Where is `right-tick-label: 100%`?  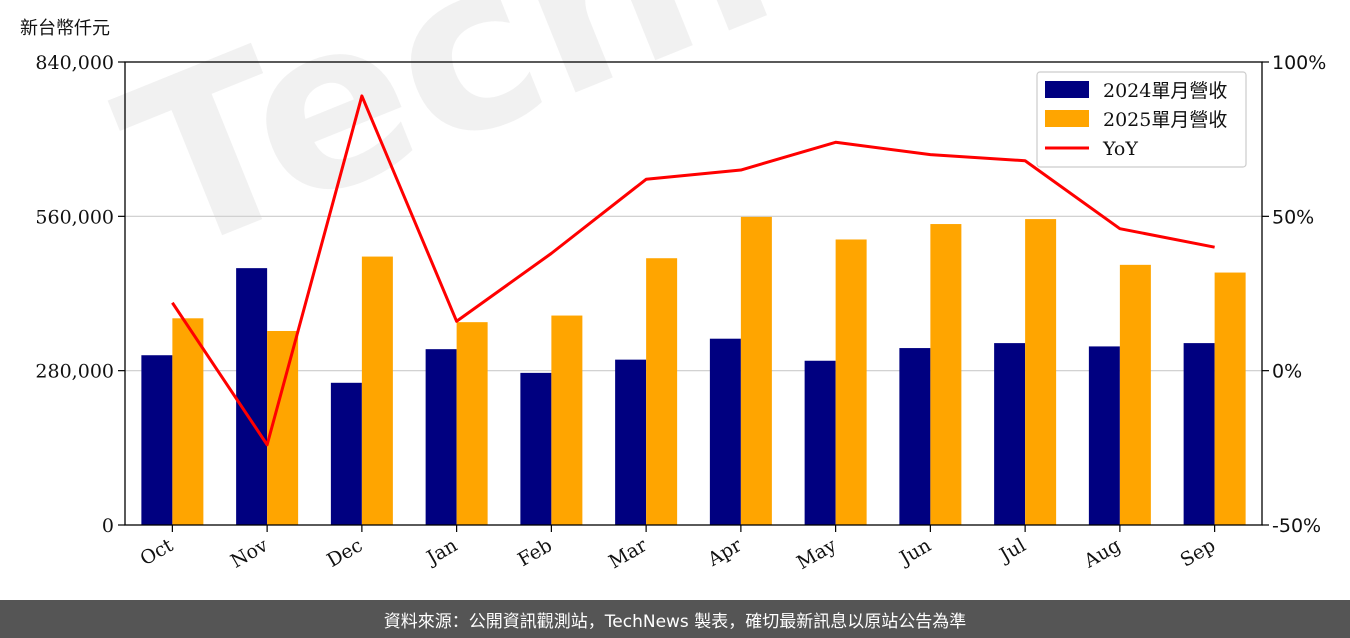
right-tick-label: 100% is located at coordinates (1299, 63).